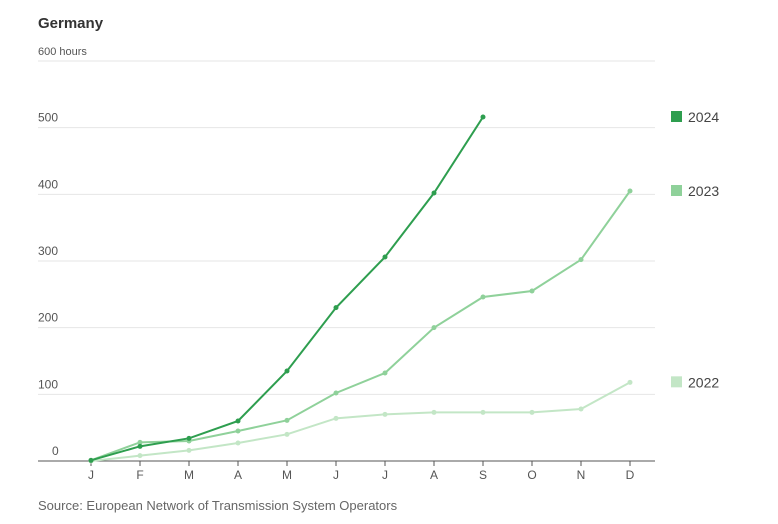 Image resolution: width=778 pixels, height=524 pixels. I want to click on legend-label: 2022, so click(703, 382).